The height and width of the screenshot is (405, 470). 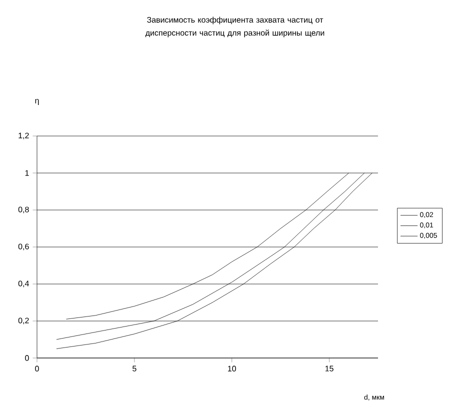 I want to click on y-tick-label: 0,8, so click(x=23, y=210).